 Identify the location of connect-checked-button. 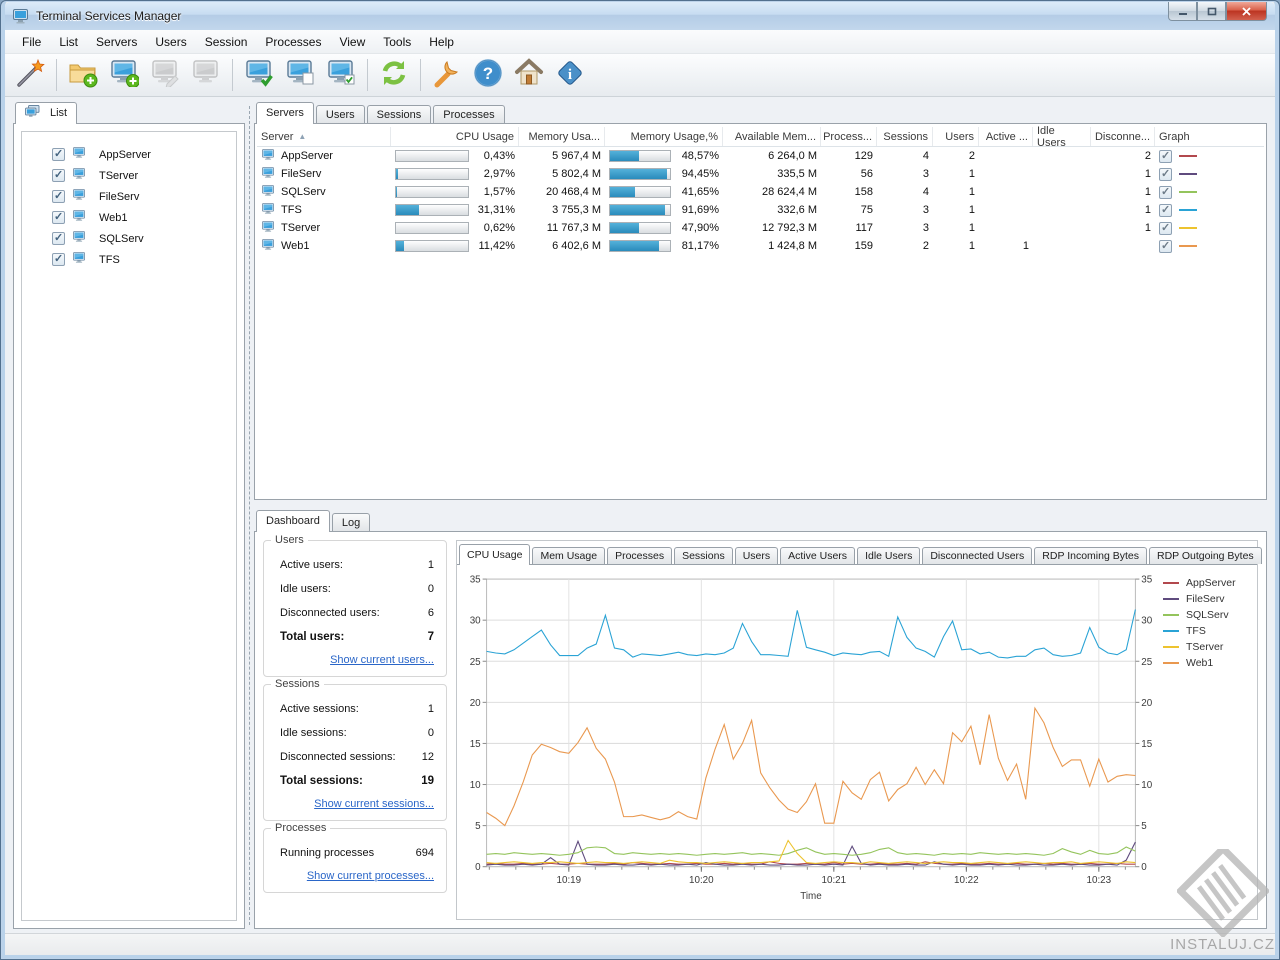
(341, 75).